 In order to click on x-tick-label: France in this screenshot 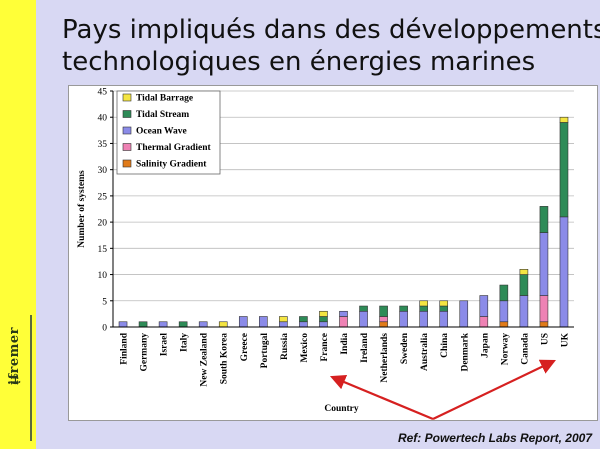, I will do `click(325, 347)`.